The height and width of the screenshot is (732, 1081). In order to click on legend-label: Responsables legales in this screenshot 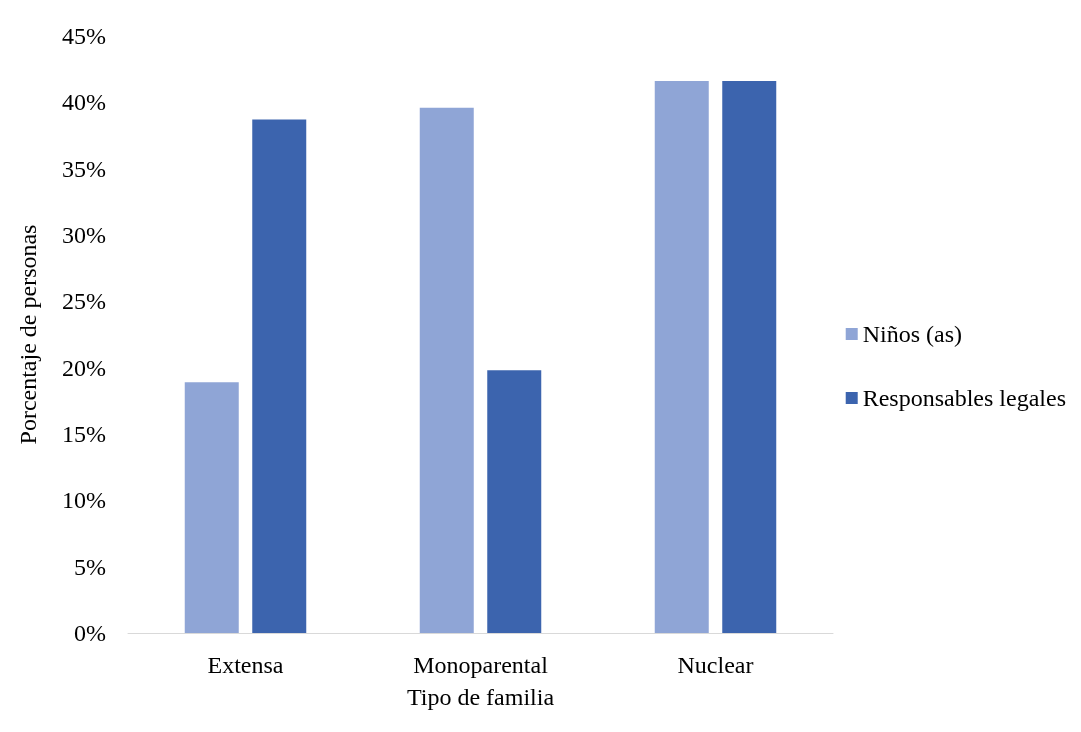, I will do `click(964, 398)`.